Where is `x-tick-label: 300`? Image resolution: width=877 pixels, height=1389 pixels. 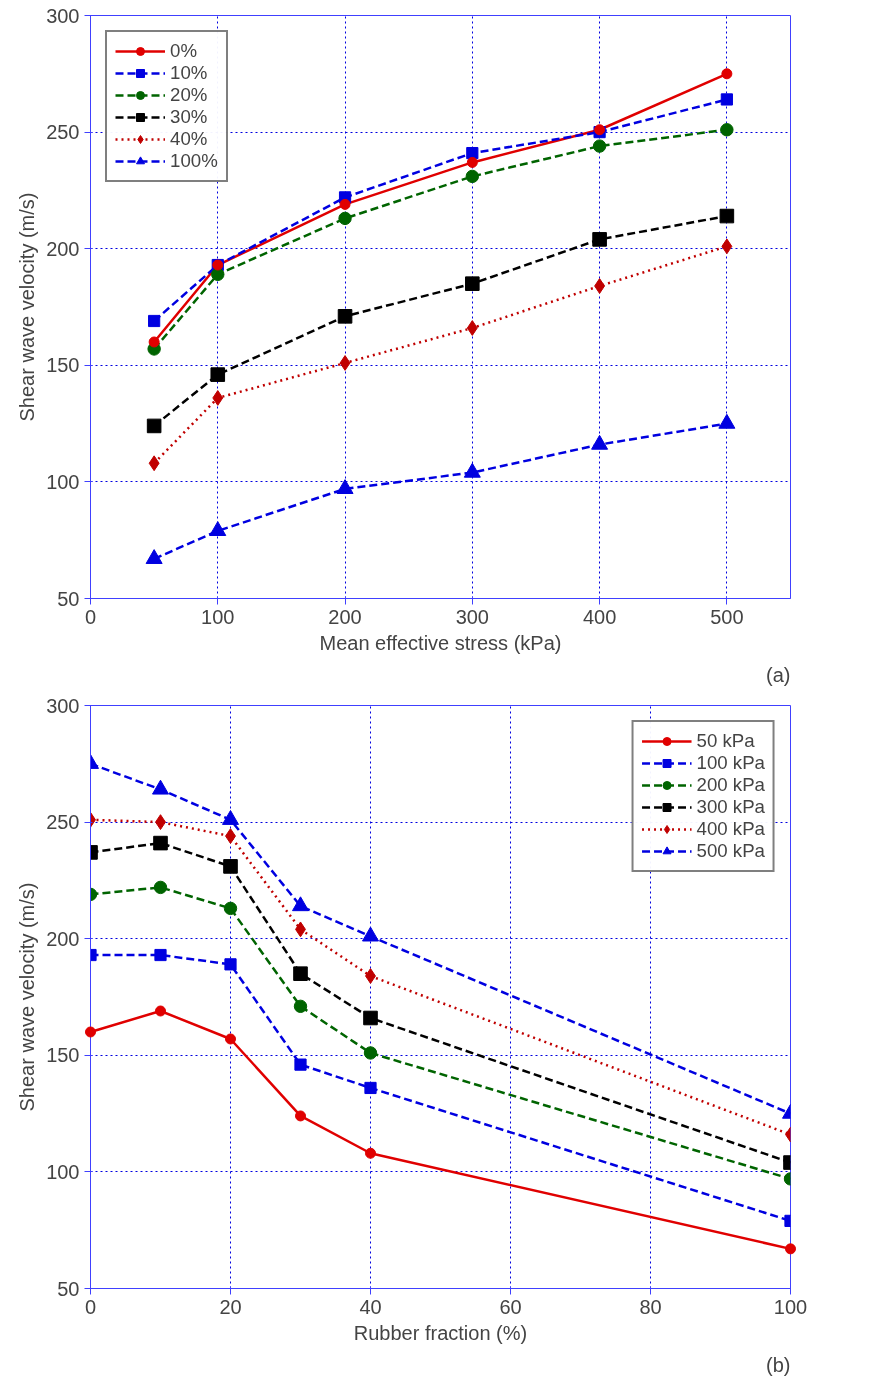 x-tick-label: 300 is located at coordinates (472, 616).